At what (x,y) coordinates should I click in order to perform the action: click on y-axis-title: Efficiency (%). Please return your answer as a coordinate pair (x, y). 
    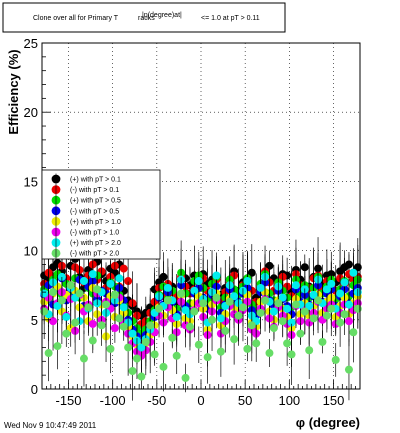
    Looking at the image, I should click on (13, 91).